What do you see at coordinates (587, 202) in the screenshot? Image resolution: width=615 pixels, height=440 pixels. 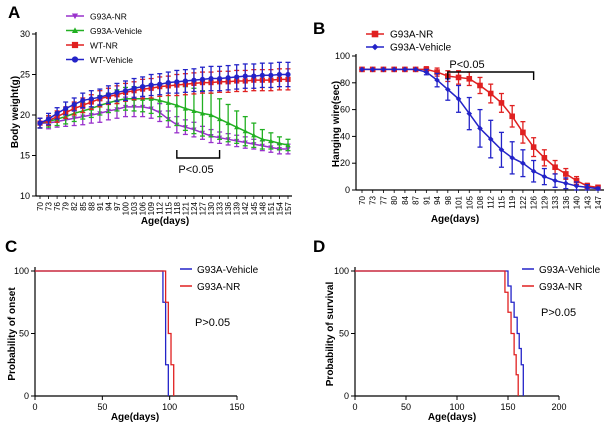 I see `x-tick-label: 143` at bounding box center [587, 202].